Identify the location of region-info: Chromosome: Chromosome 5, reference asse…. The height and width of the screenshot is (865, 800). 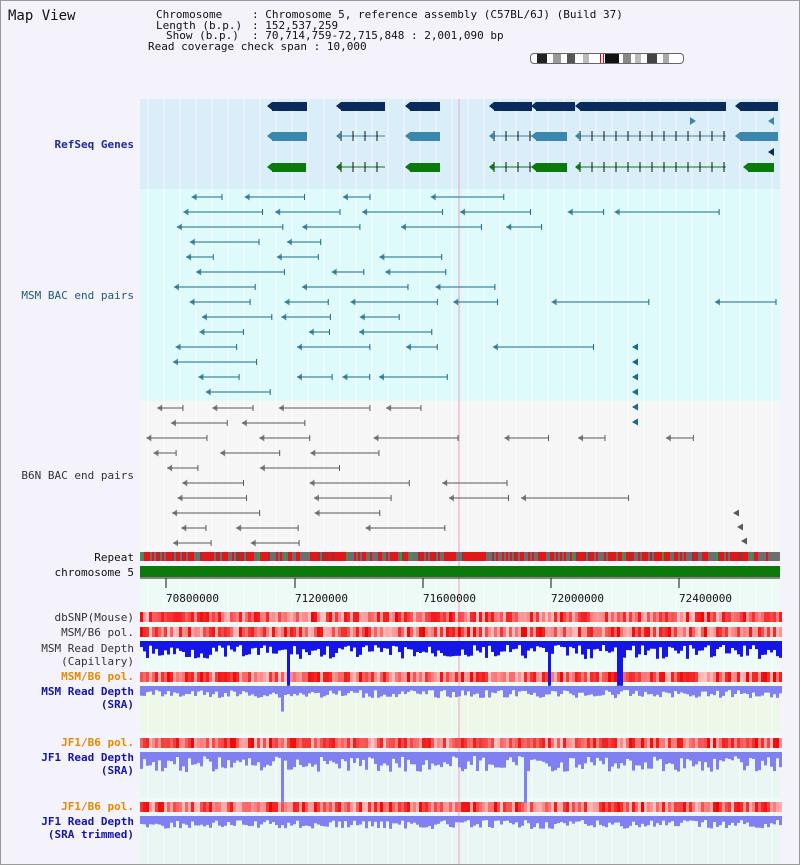
(385, 30).